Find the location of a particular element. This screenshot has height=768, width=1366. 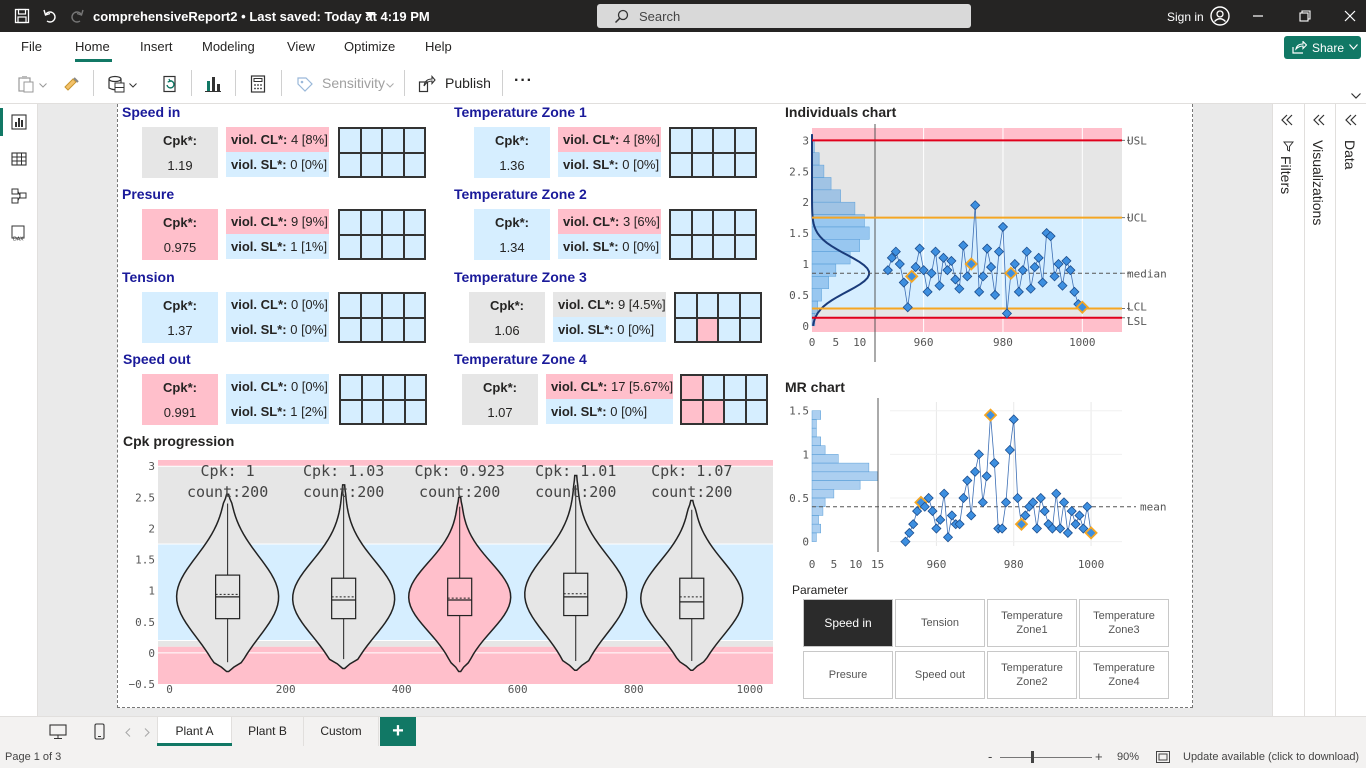

save-icon is located at coordinates (22, 16).